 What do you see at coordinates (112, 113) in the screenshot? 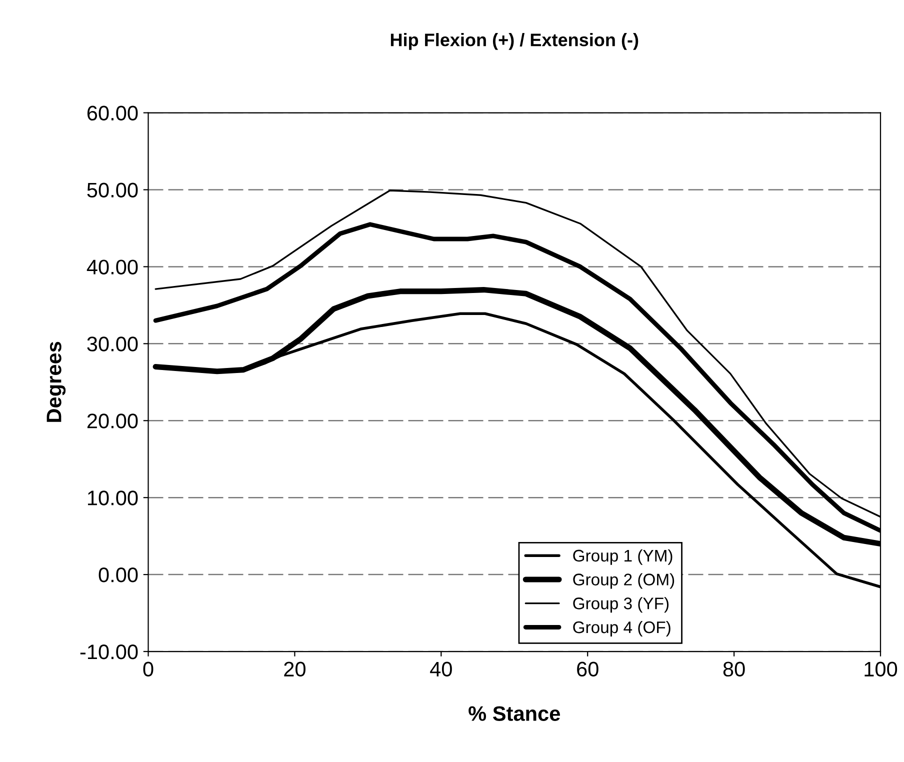
I see `y-tick-label: 60.00` at bounding box center [112, 113].